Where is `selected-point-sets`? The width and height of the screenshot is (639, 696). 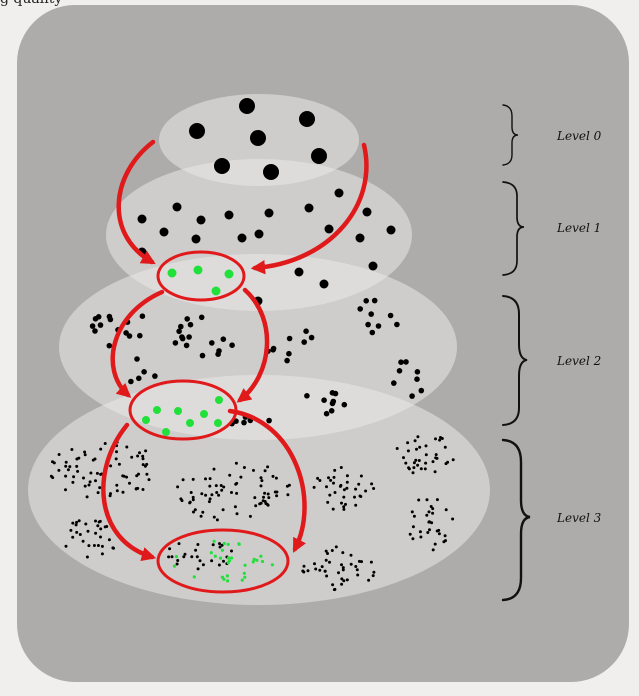
selected-point-sets is located at coordinates (208, 424).